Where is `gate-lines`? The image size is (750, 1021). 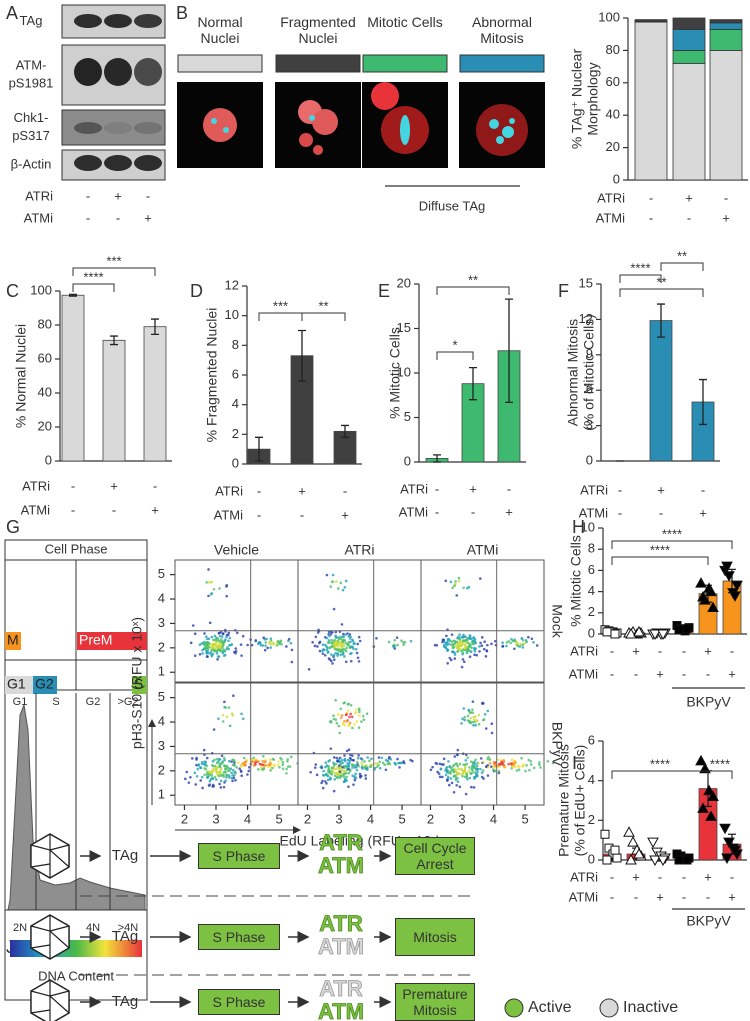
gate-lines is located at coordinates (359, 744).